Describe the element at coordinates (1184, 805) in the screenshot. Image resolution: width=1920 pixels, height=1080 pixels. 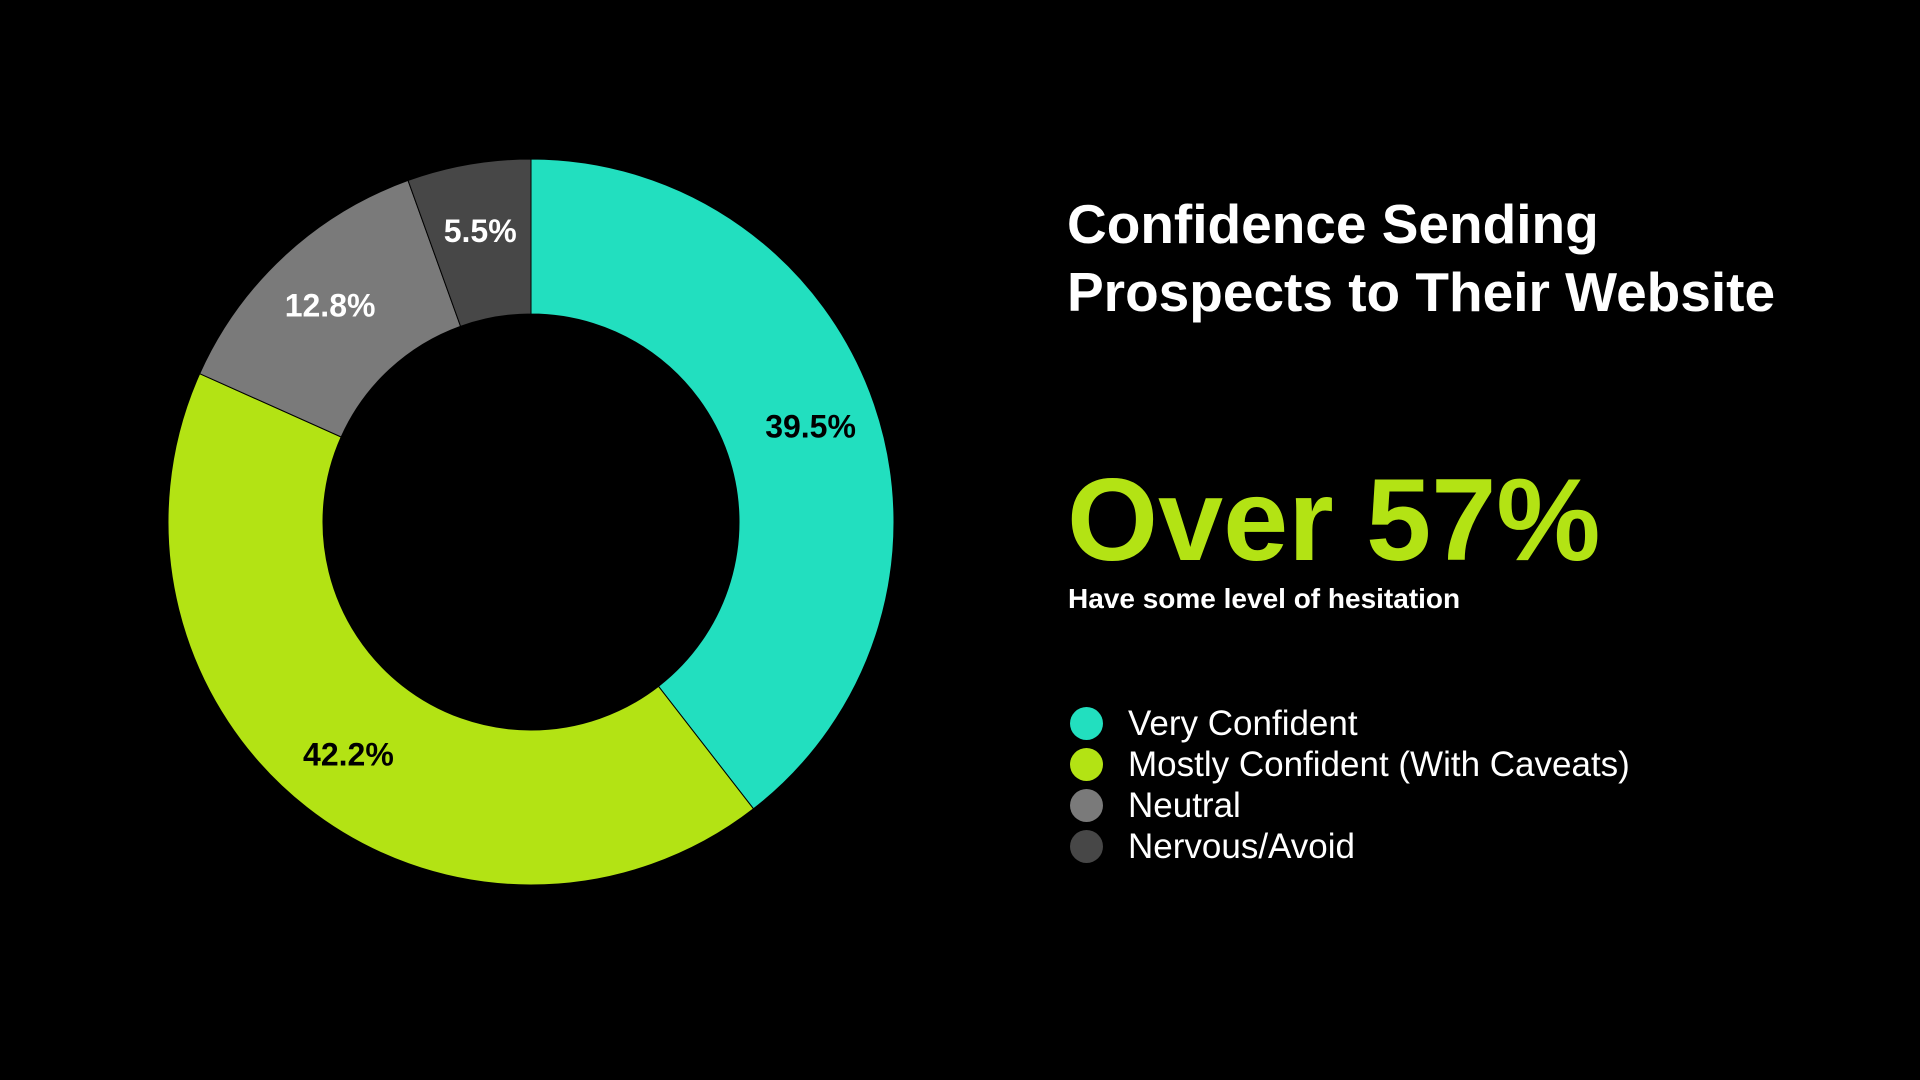
I see `legend-label: Neutral` at that location.